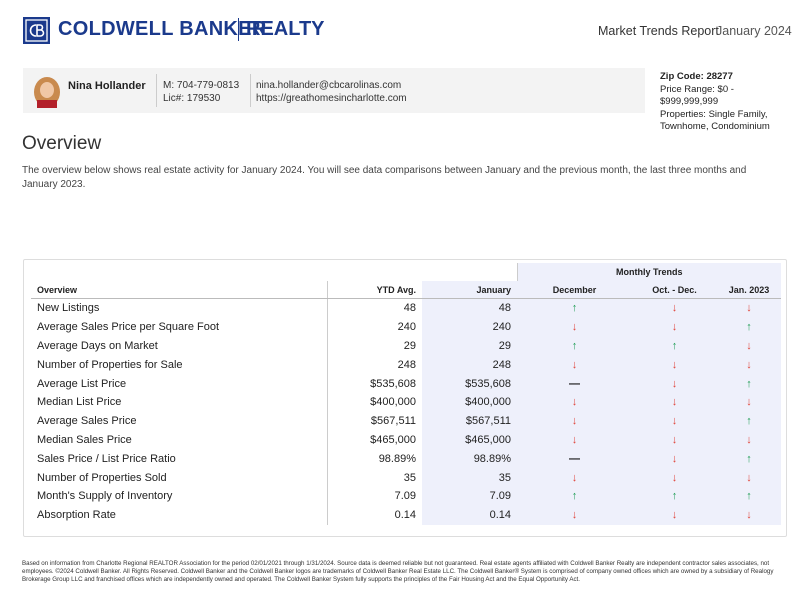 The height and width of the screenshot is (606, 800). What do you see at coordinates (696, 76) in the screenshot?
I see `zip-code: Zip Code: 28277` at bounding box center [696, 76].